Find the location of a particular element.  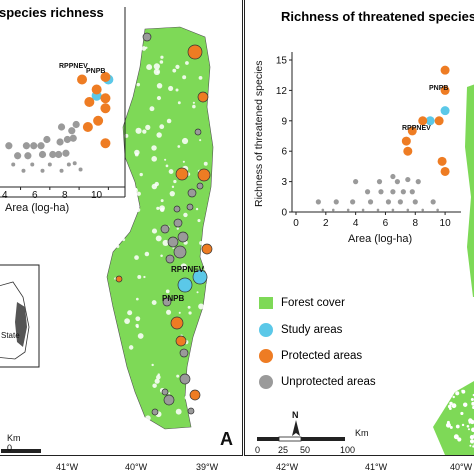

panel-letter-a: A is located at coordinates (226, 439).